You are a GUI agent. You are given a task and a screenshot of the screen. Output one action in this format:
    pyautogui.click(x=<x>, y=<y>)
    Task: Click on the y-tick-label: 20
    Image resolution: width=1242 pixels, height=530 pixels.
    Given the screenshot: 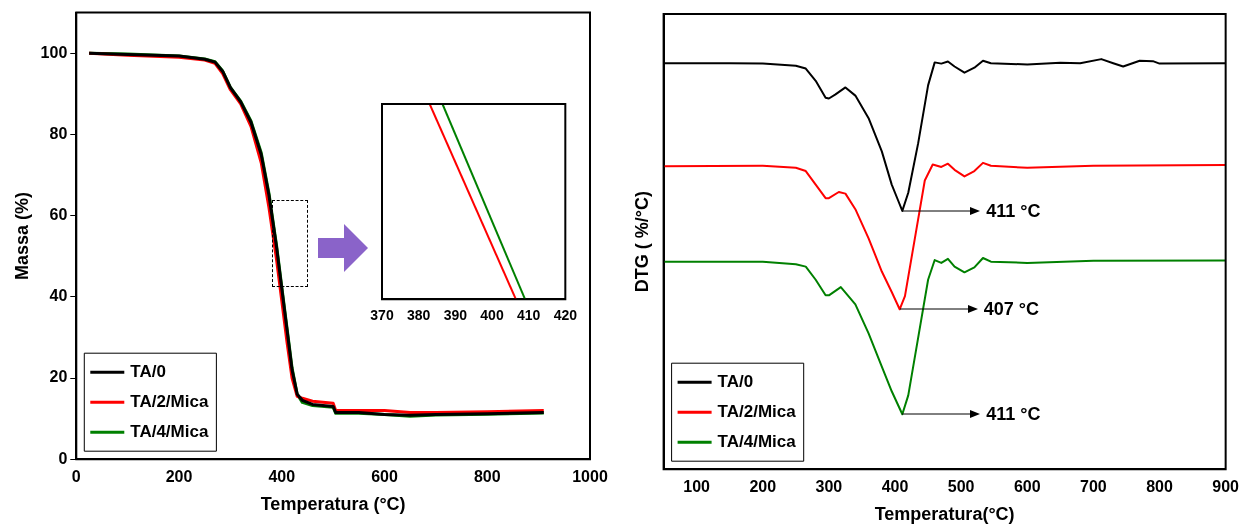 What is the action you would take?
    pyautogui.click(x=58, y=377)
    